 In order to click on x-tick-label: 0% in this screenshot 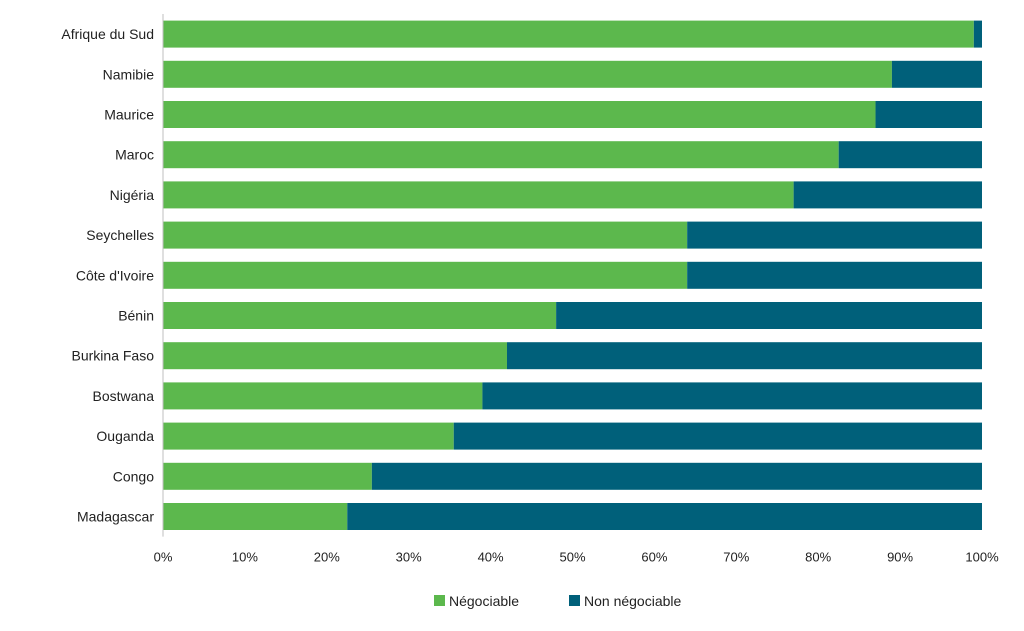, I will do `click(163, 557)`.